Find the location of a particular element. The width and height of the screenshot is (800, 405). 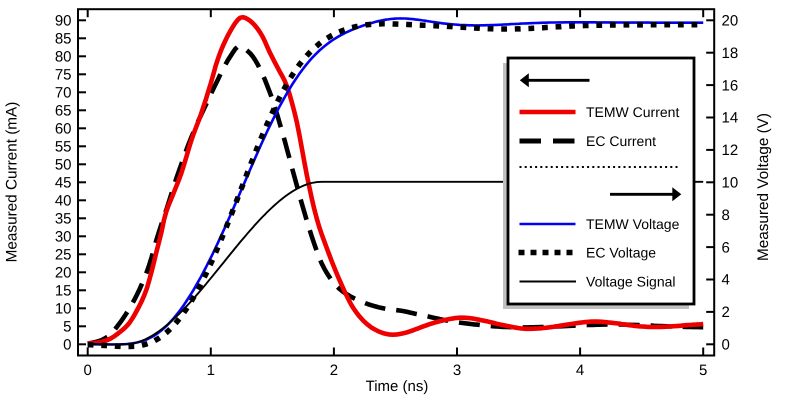

svg-text: 85 is located at coordinates (63, 39).